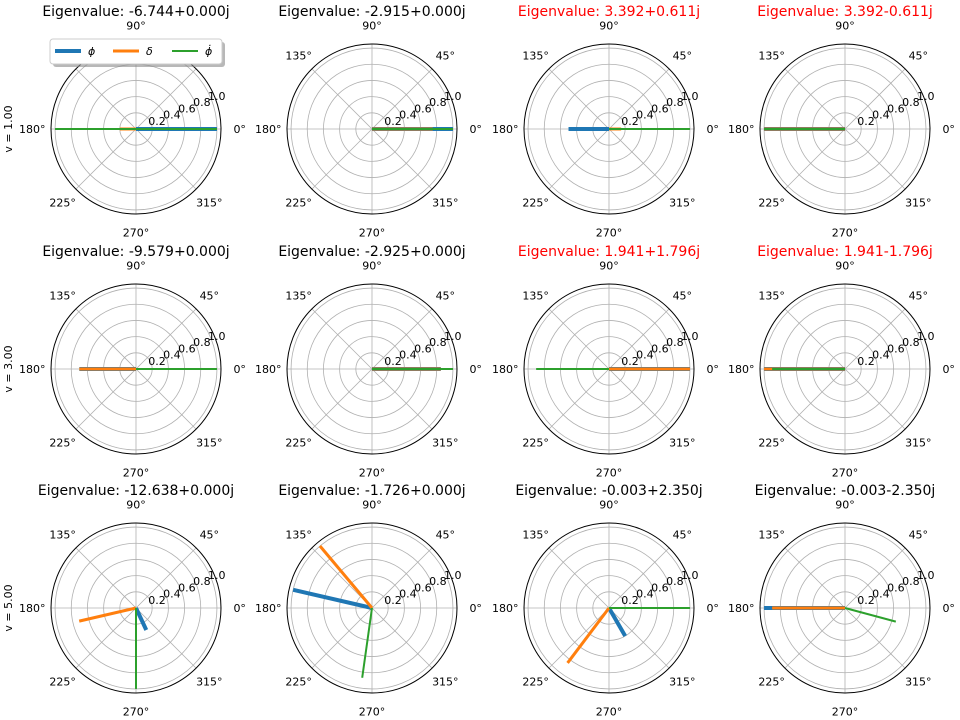 The image size is (960, 720). I want to click on phi-line, so click(332, 598).